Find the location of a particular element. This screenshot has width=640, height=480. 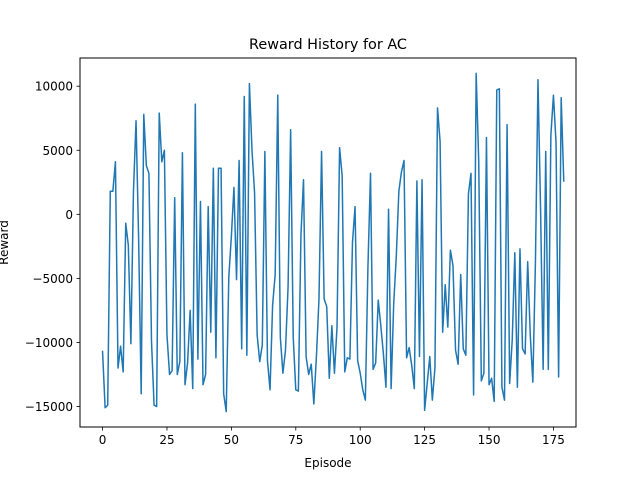

x-tick-label: 150 is located at coordinates (489, 440).